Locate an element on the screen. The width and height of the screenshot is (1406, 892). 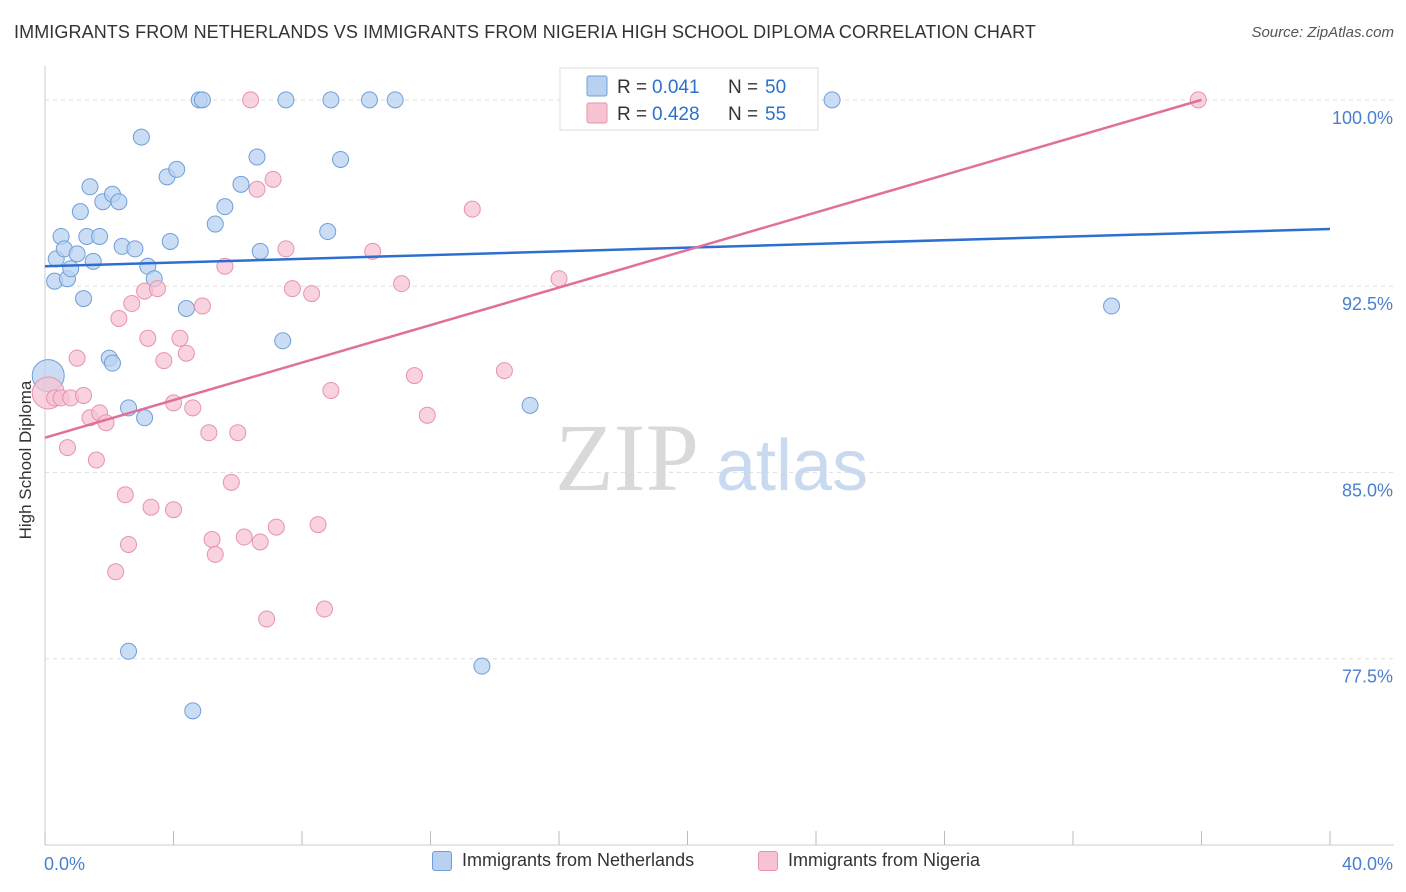
correlation-legend: R = 0.041 N = 50 R = 0.428 N = 55 is located at coordinates (689, 99).